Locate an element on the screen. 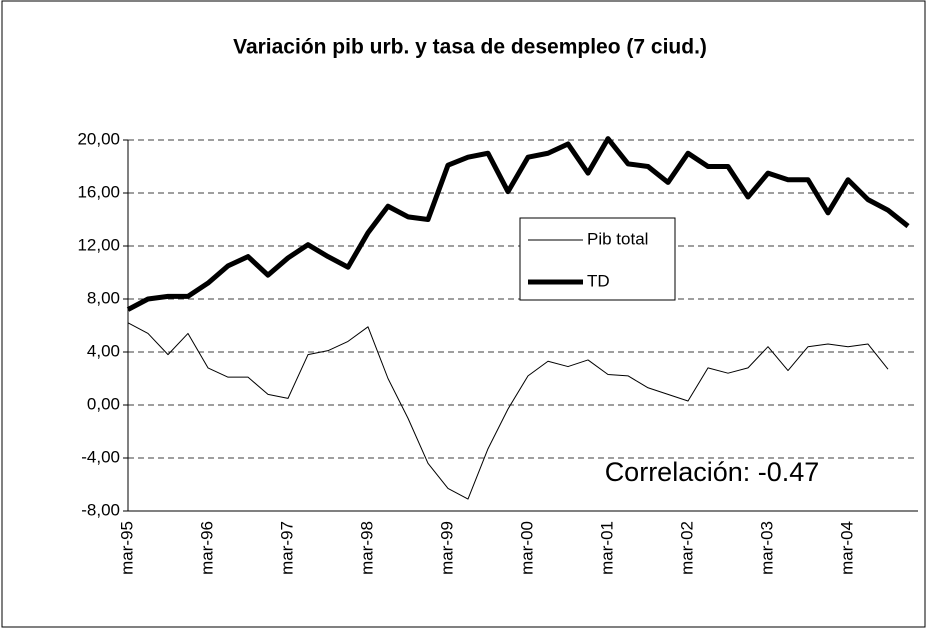 Image resolution: width=928 pixels, height=629 pixels. x-tick-label: mar-00 is located at coordinates (526, 548).